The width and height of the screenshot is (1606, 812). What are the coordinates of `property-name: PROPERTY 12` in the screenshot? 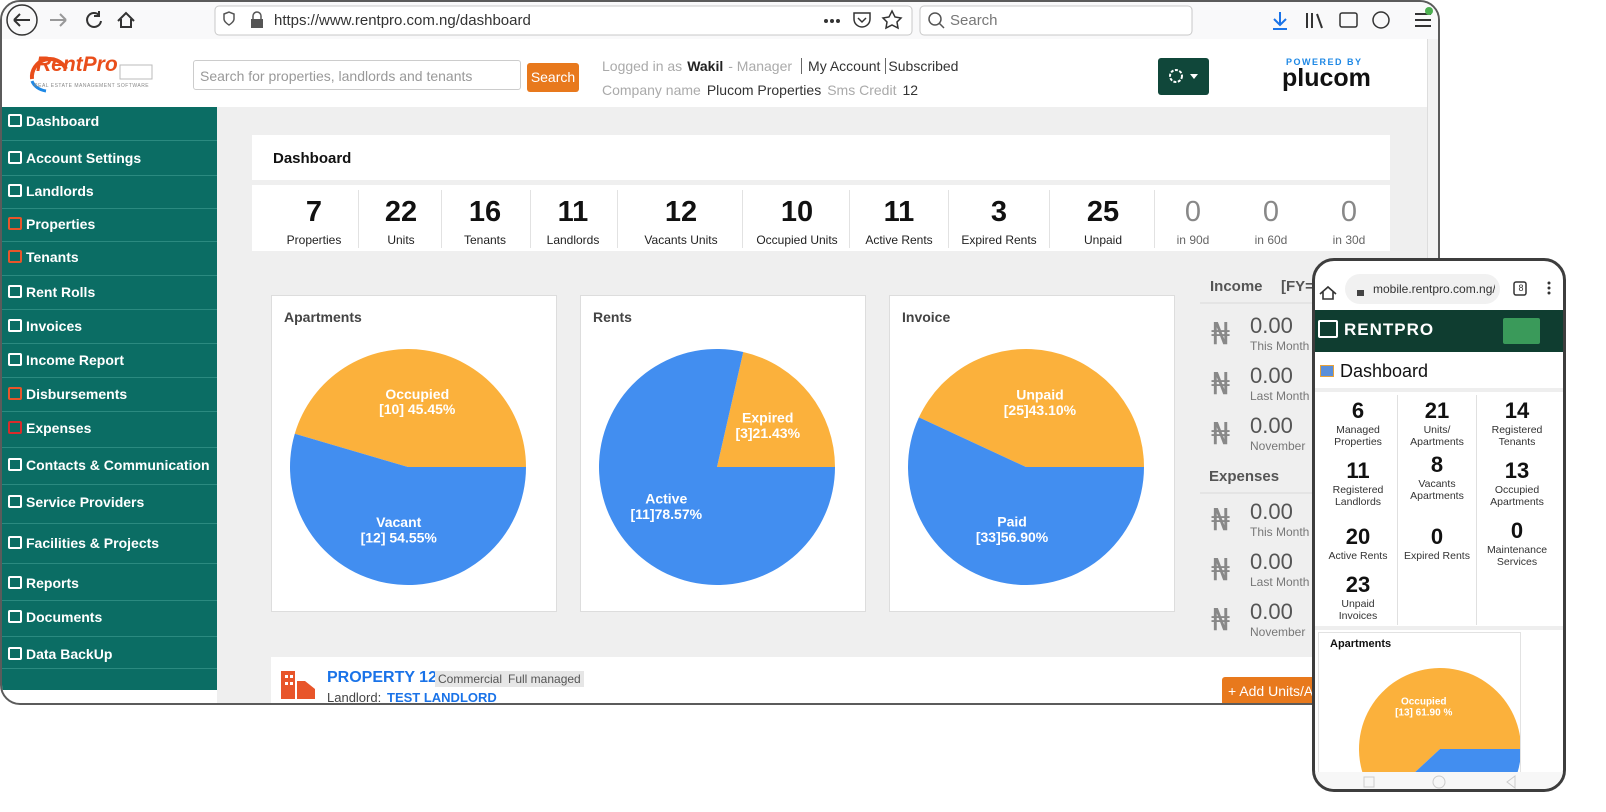 It's located at (382, 677).